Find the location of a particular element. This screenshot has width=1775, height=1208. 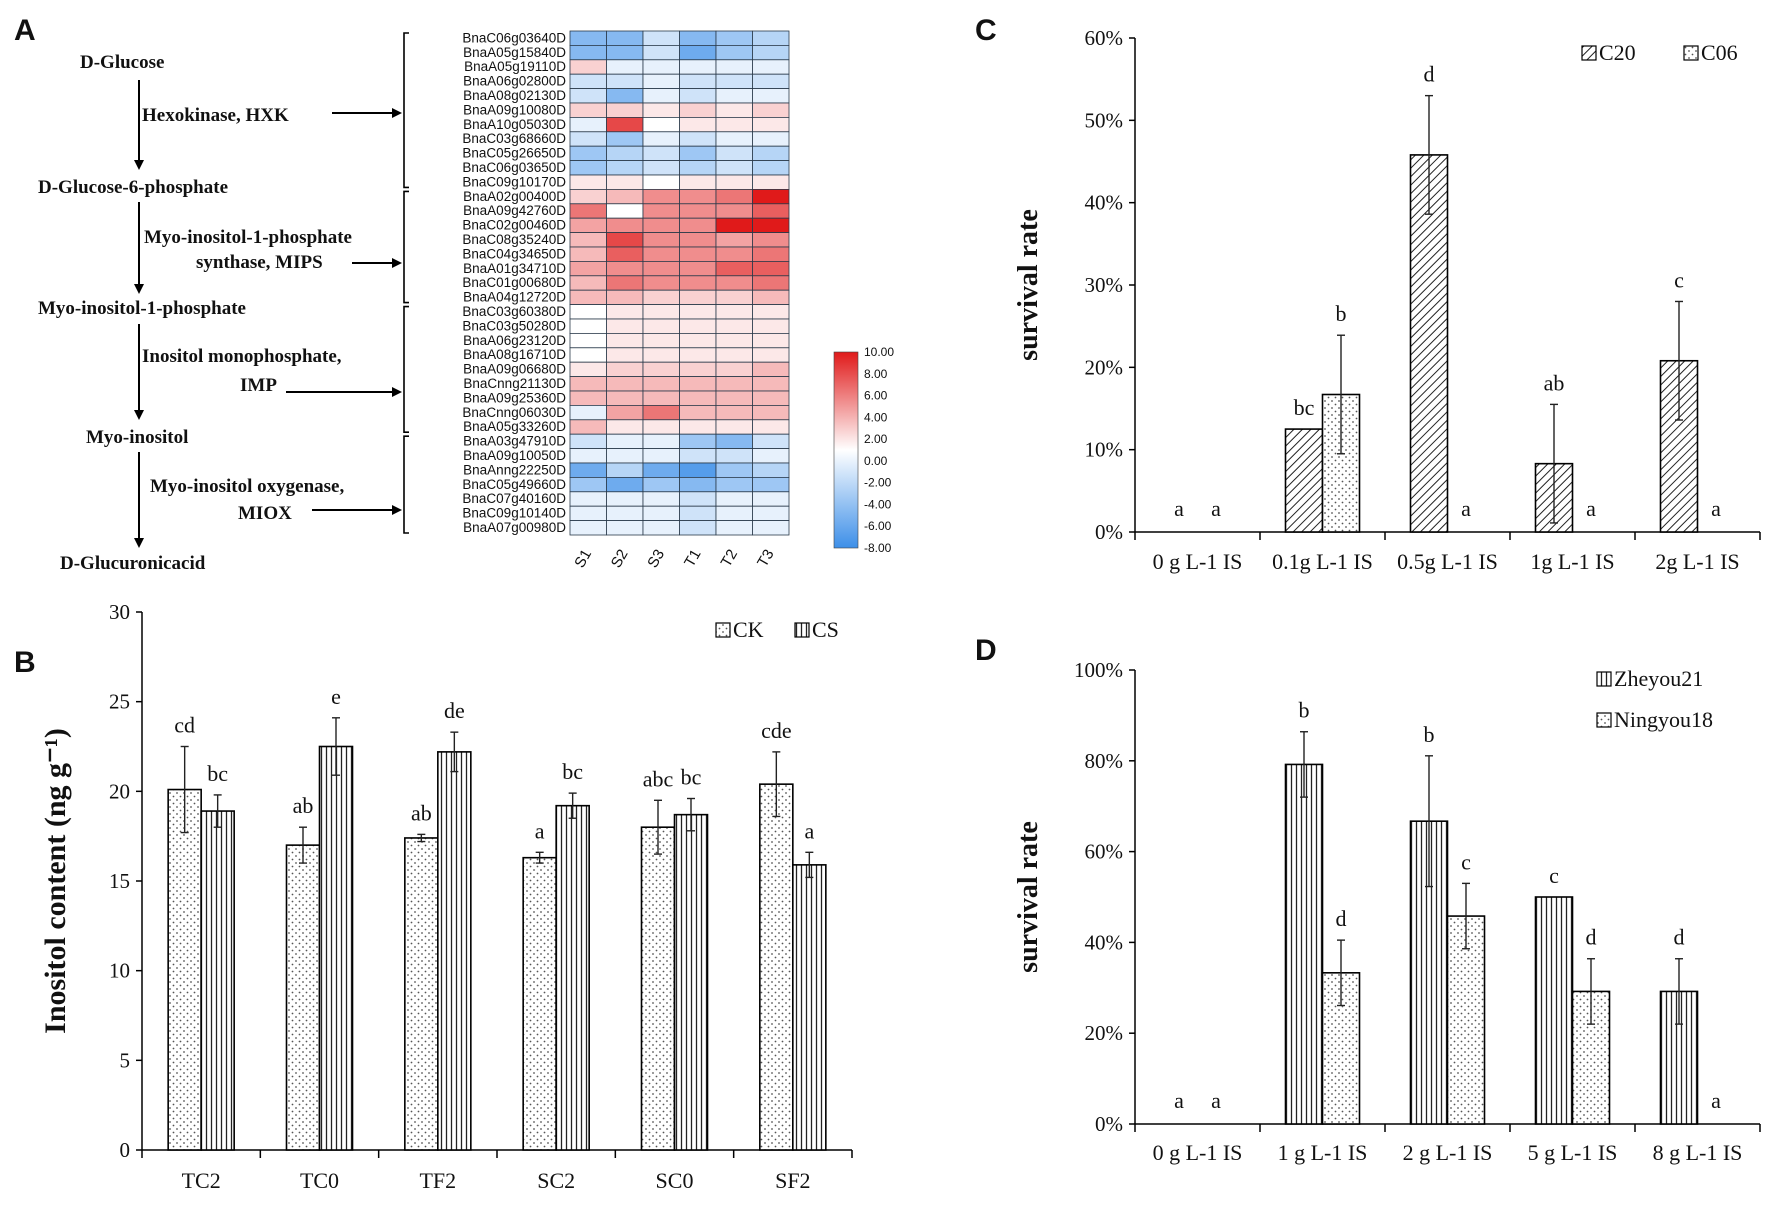

heatmap-gene-label: BnaA07g00980D is located at coordinates (514, 527).